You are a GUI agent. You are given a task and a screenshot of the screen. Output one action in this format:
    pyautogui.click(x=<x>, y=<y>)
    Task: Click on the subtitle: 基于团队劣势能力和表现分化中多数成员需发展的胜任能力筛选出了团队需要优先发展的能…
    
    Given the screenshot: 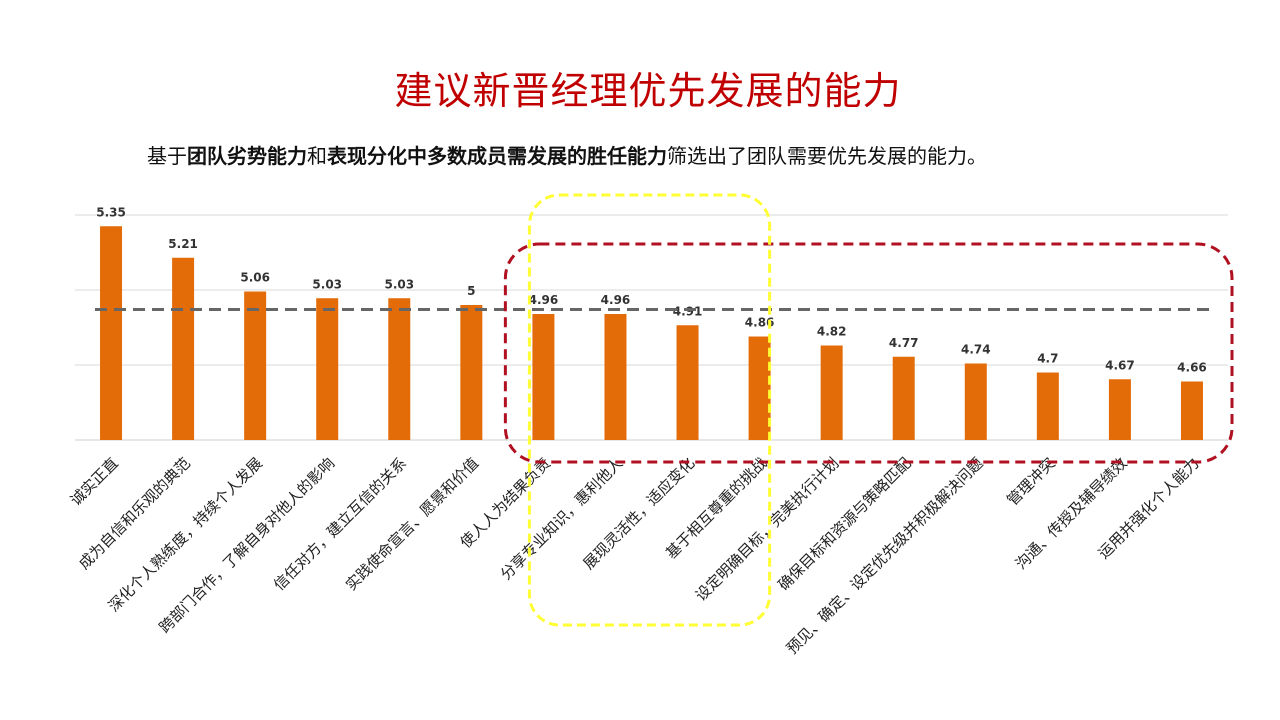 What is the action you would take?
    pyautogui.click(x=567, y=154)
    